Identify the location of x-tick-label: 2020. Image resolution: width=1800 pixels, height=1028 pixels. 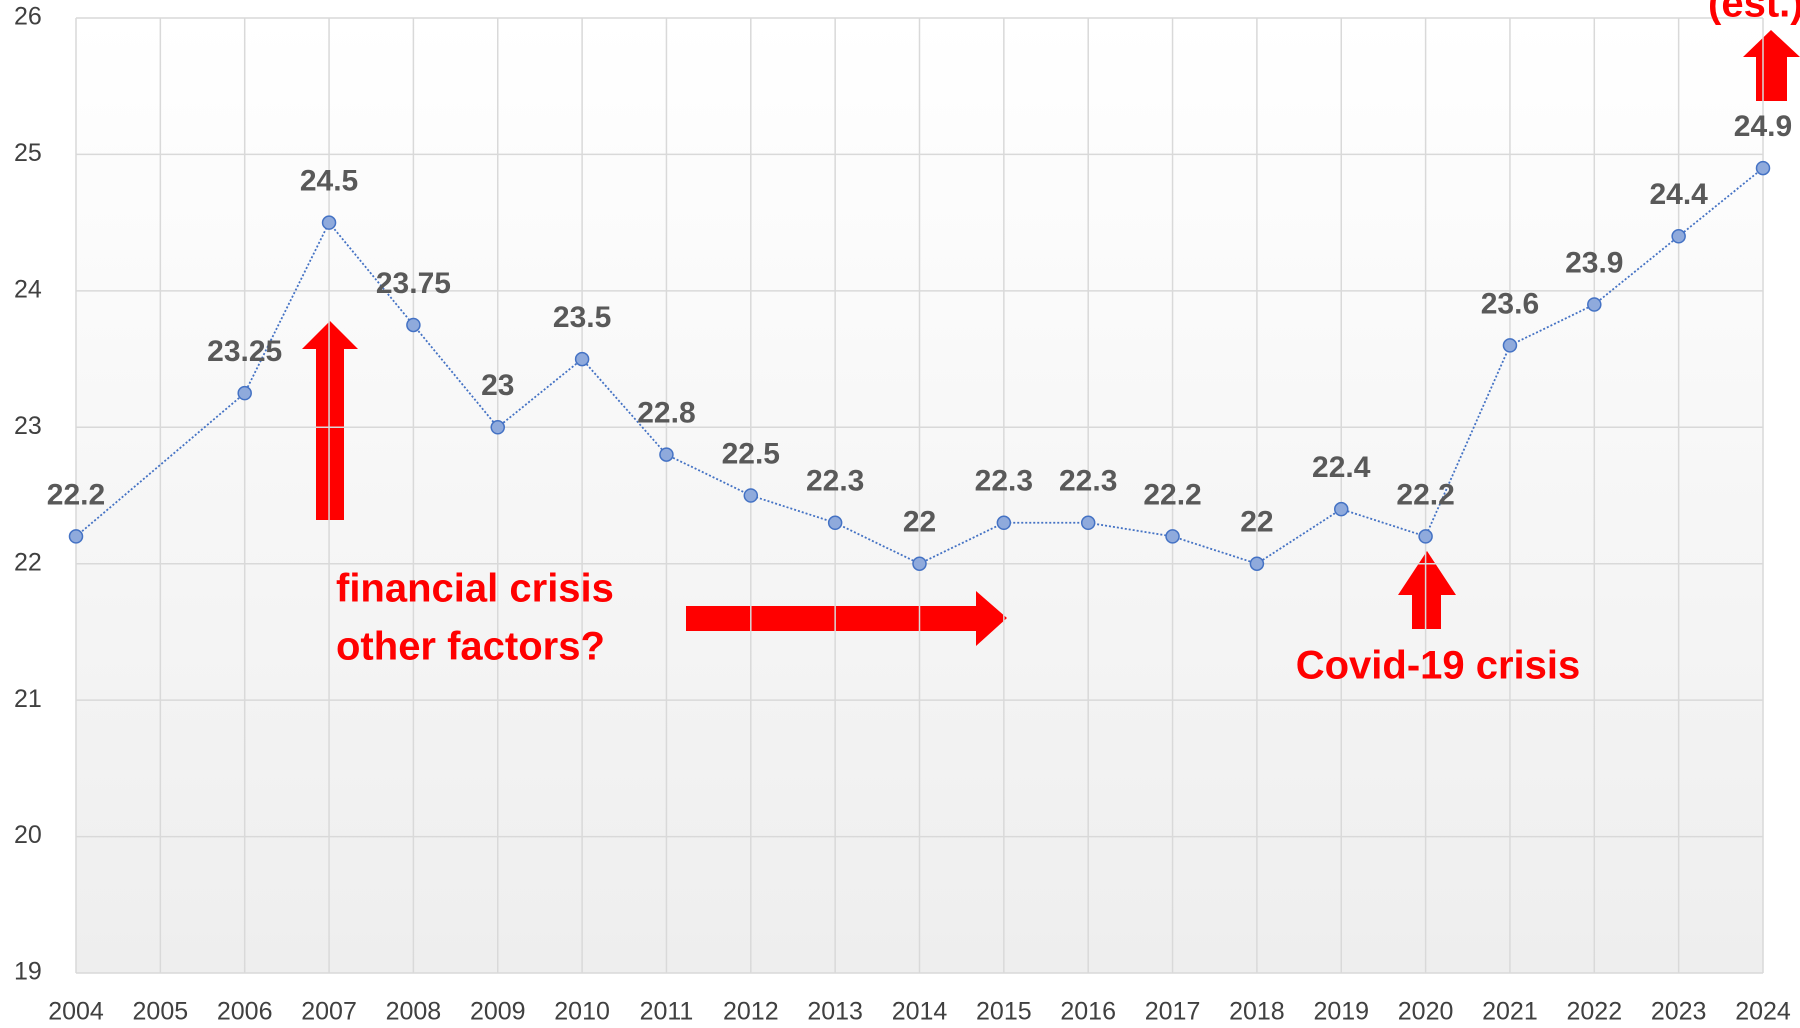
(1426, 1012).